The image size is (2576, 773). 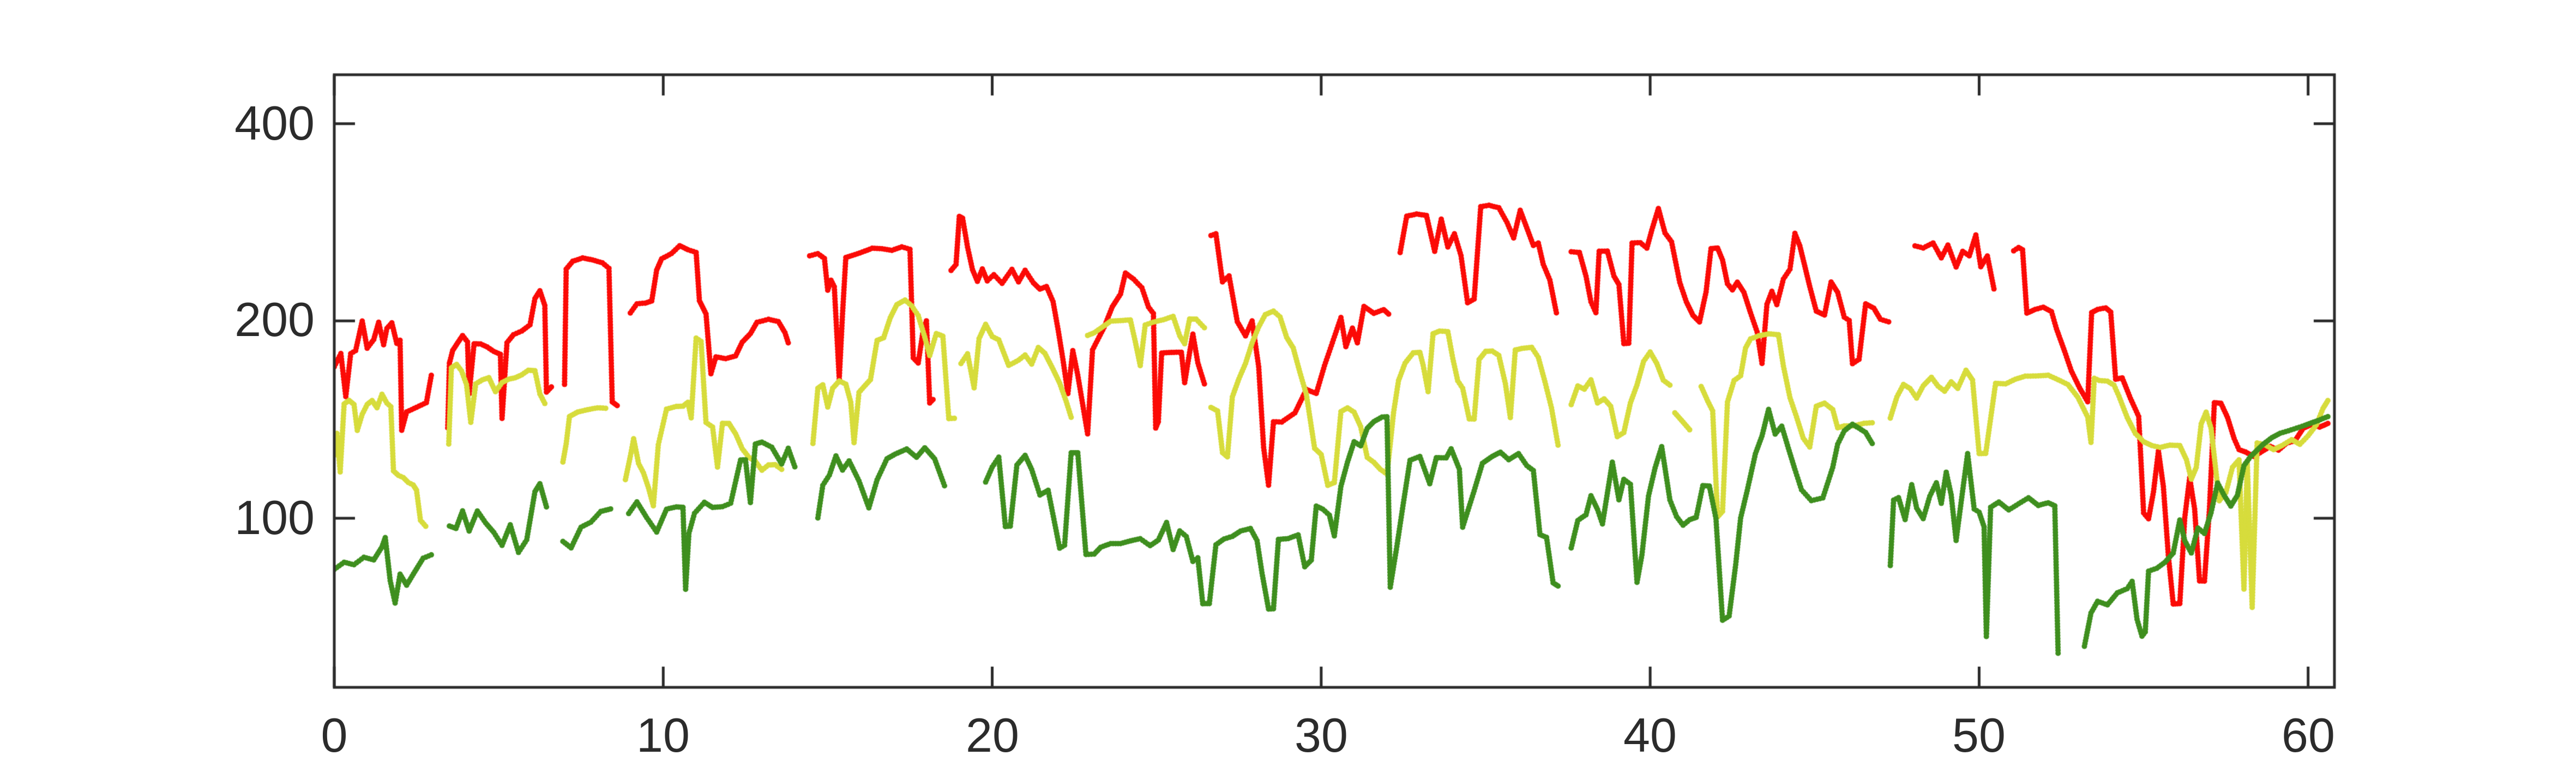 What do you see at coordinates (1650, 735) in the screenshot?
I see `x-tick-label-40: 40` at bounding box center [1650, 735].